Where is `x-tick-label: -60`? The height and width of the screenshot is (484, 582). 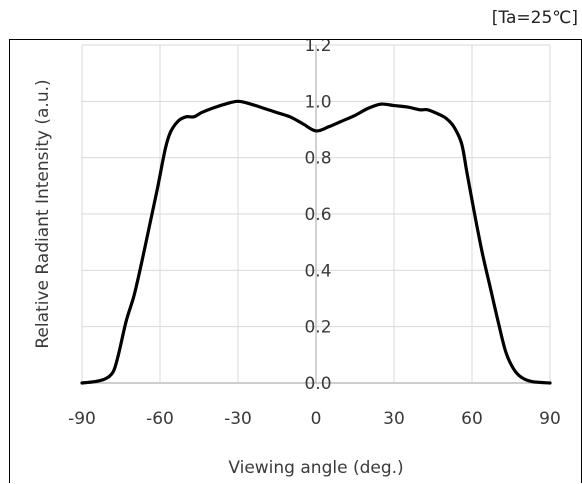 x-tick-label: -60 is located at coordinates (160, 419).